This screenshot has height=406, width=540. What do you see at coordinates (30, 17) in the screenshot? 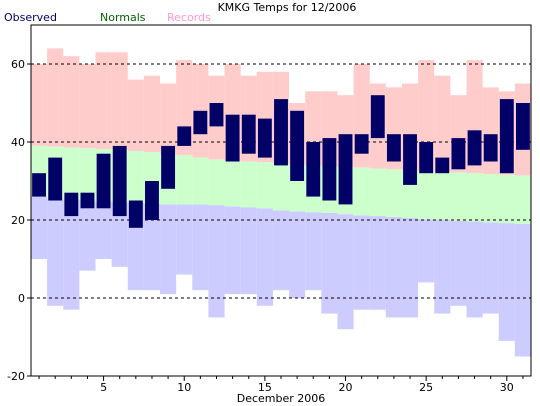
I see `legend-entry-observed: Observed` at bounding box center [30, 17].